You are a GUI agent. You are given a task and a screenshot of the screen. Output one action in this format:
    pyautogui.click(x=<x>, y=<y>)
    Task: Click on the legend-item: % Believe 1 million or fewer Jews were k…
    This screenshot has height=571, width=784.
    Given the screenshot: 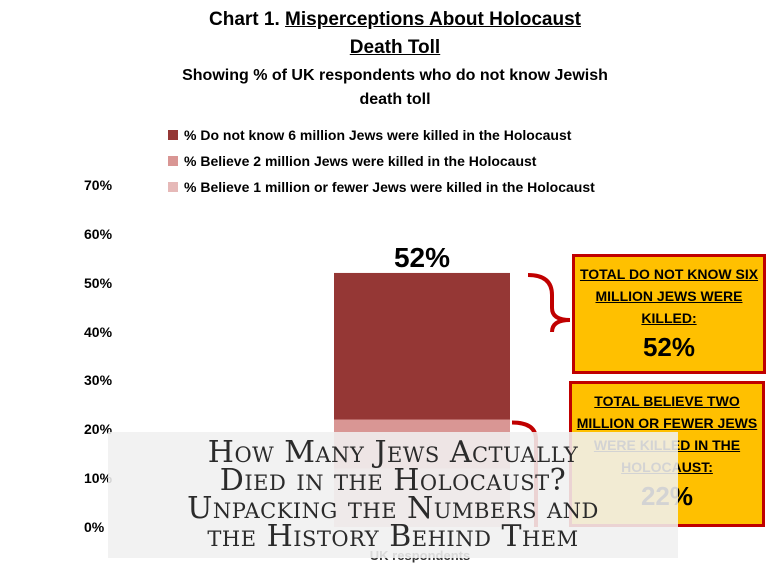 What is the action you would take?
    pyautogui.click(x=381, y=187)
    